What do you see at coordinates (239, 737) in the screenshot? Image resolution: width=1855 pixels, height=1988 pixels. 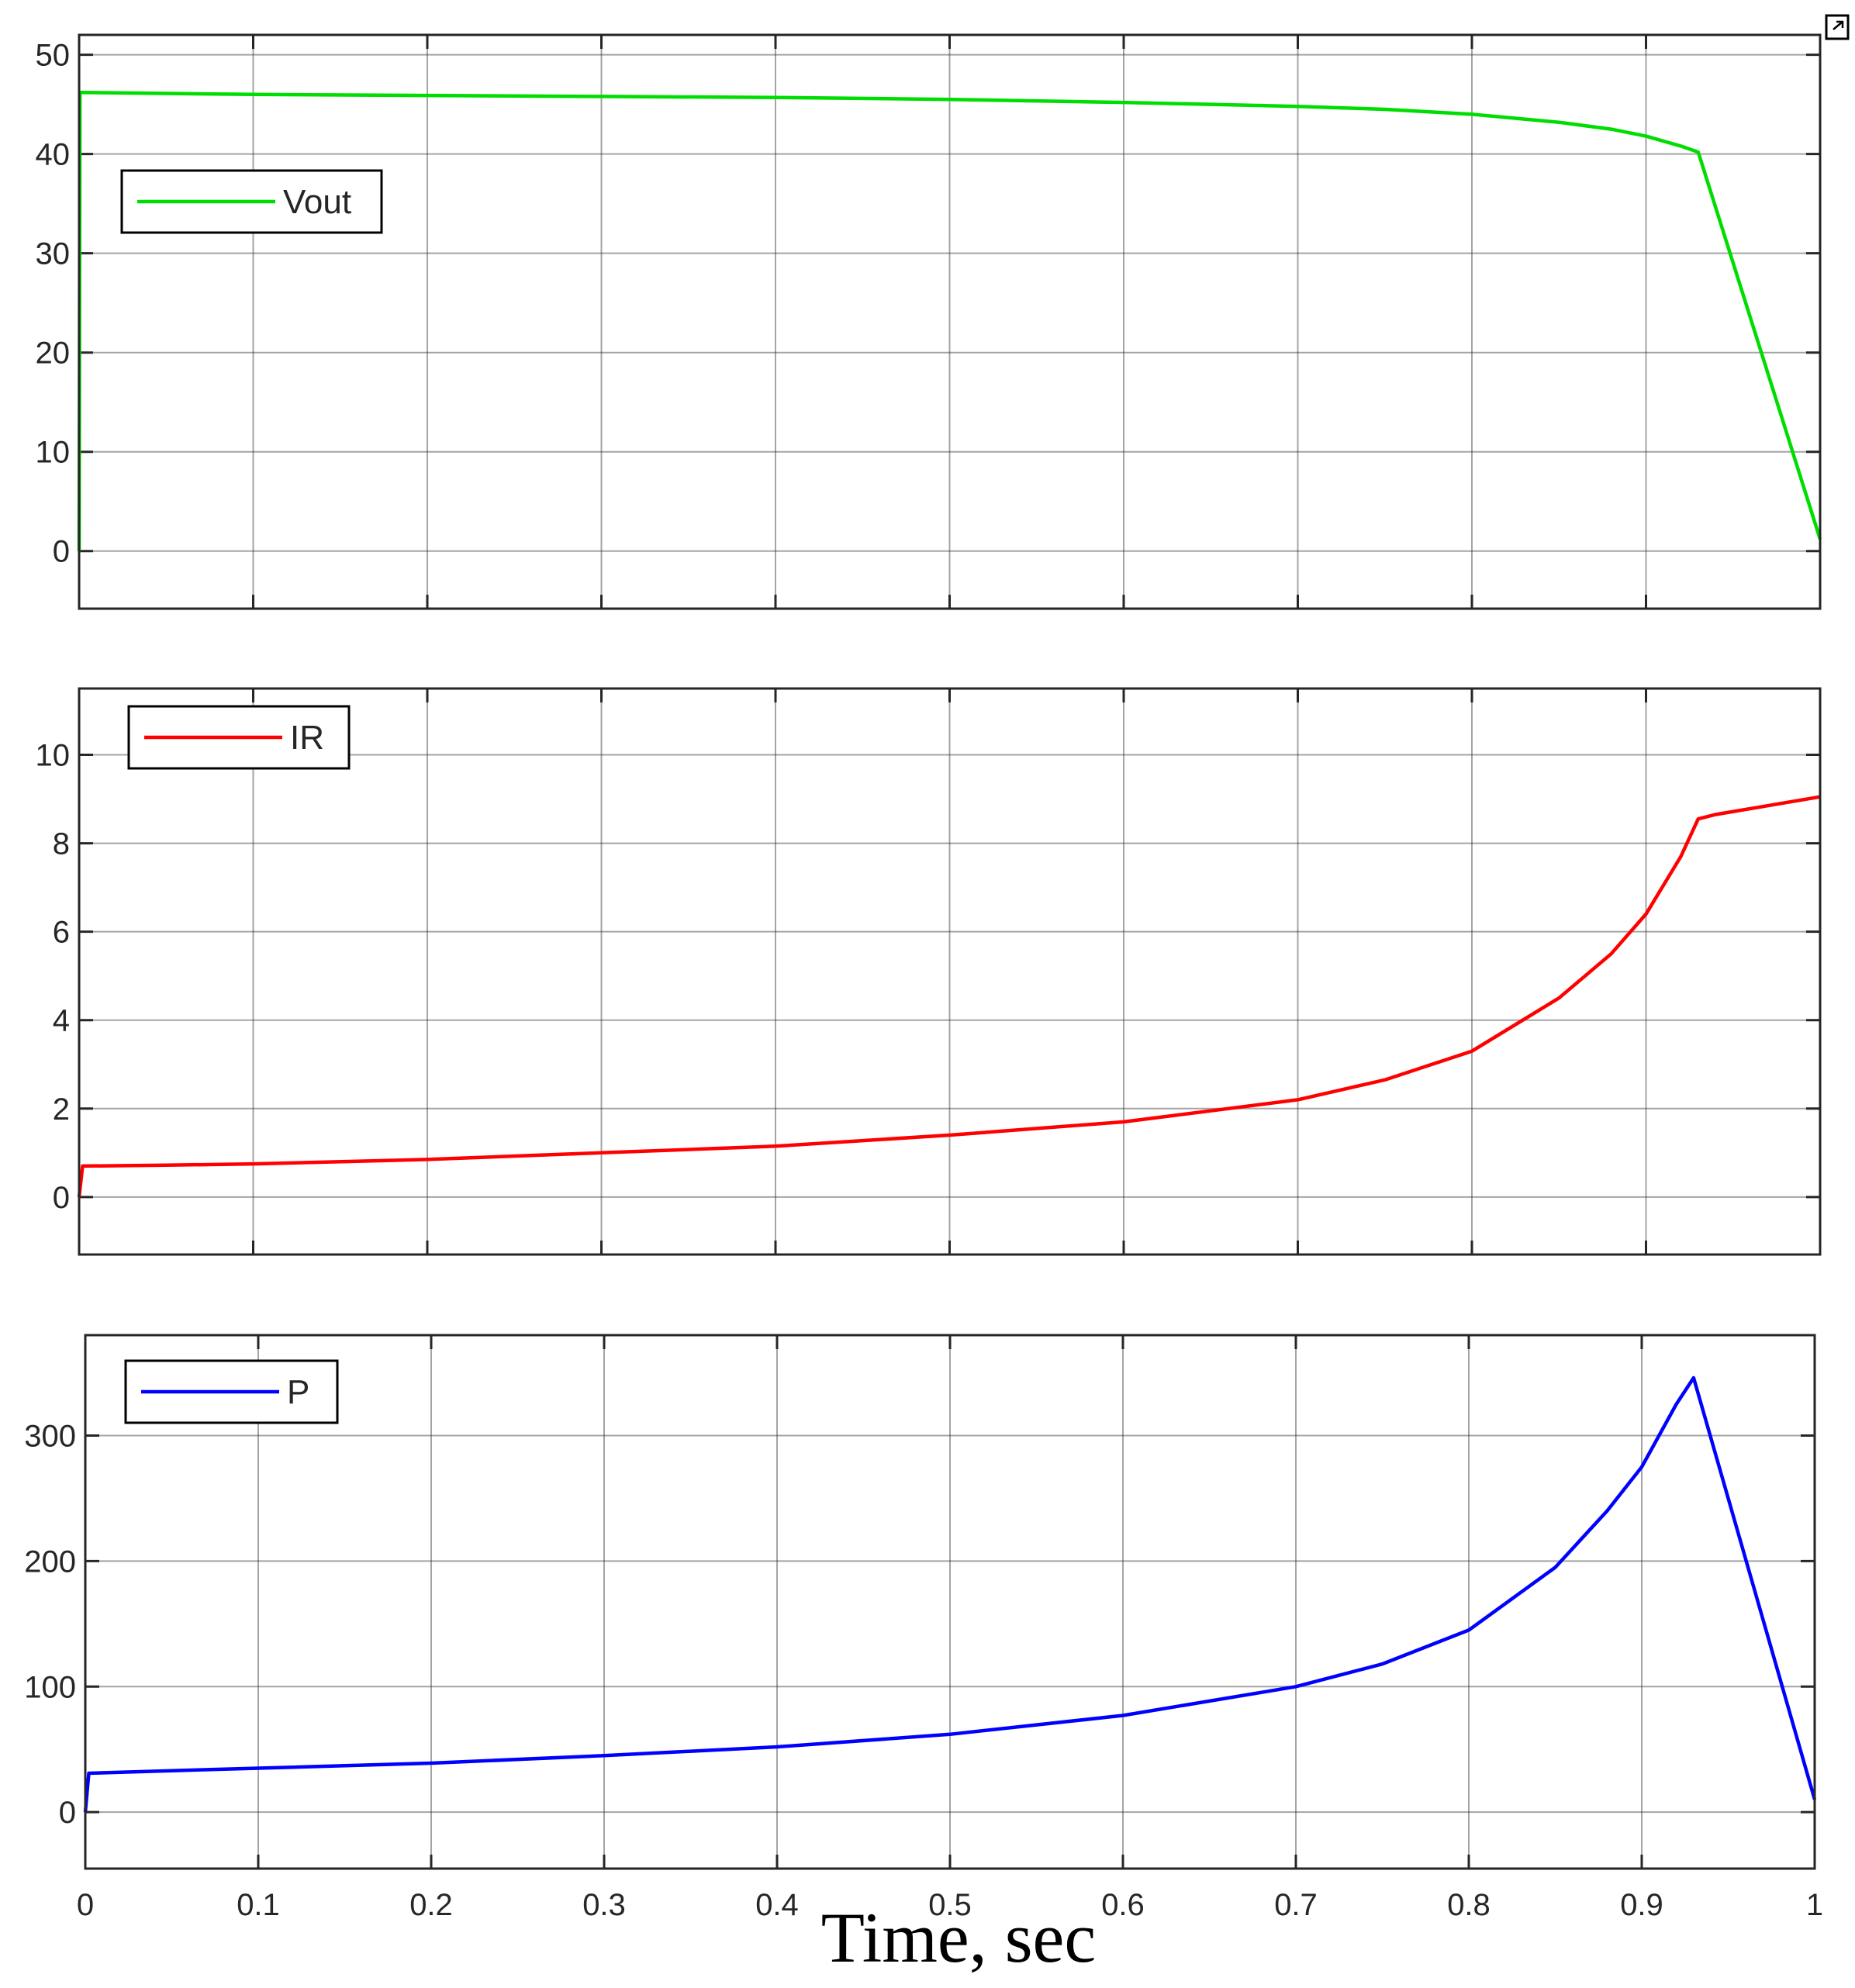 I see `legend: IR` at bounding box center [239, 737].